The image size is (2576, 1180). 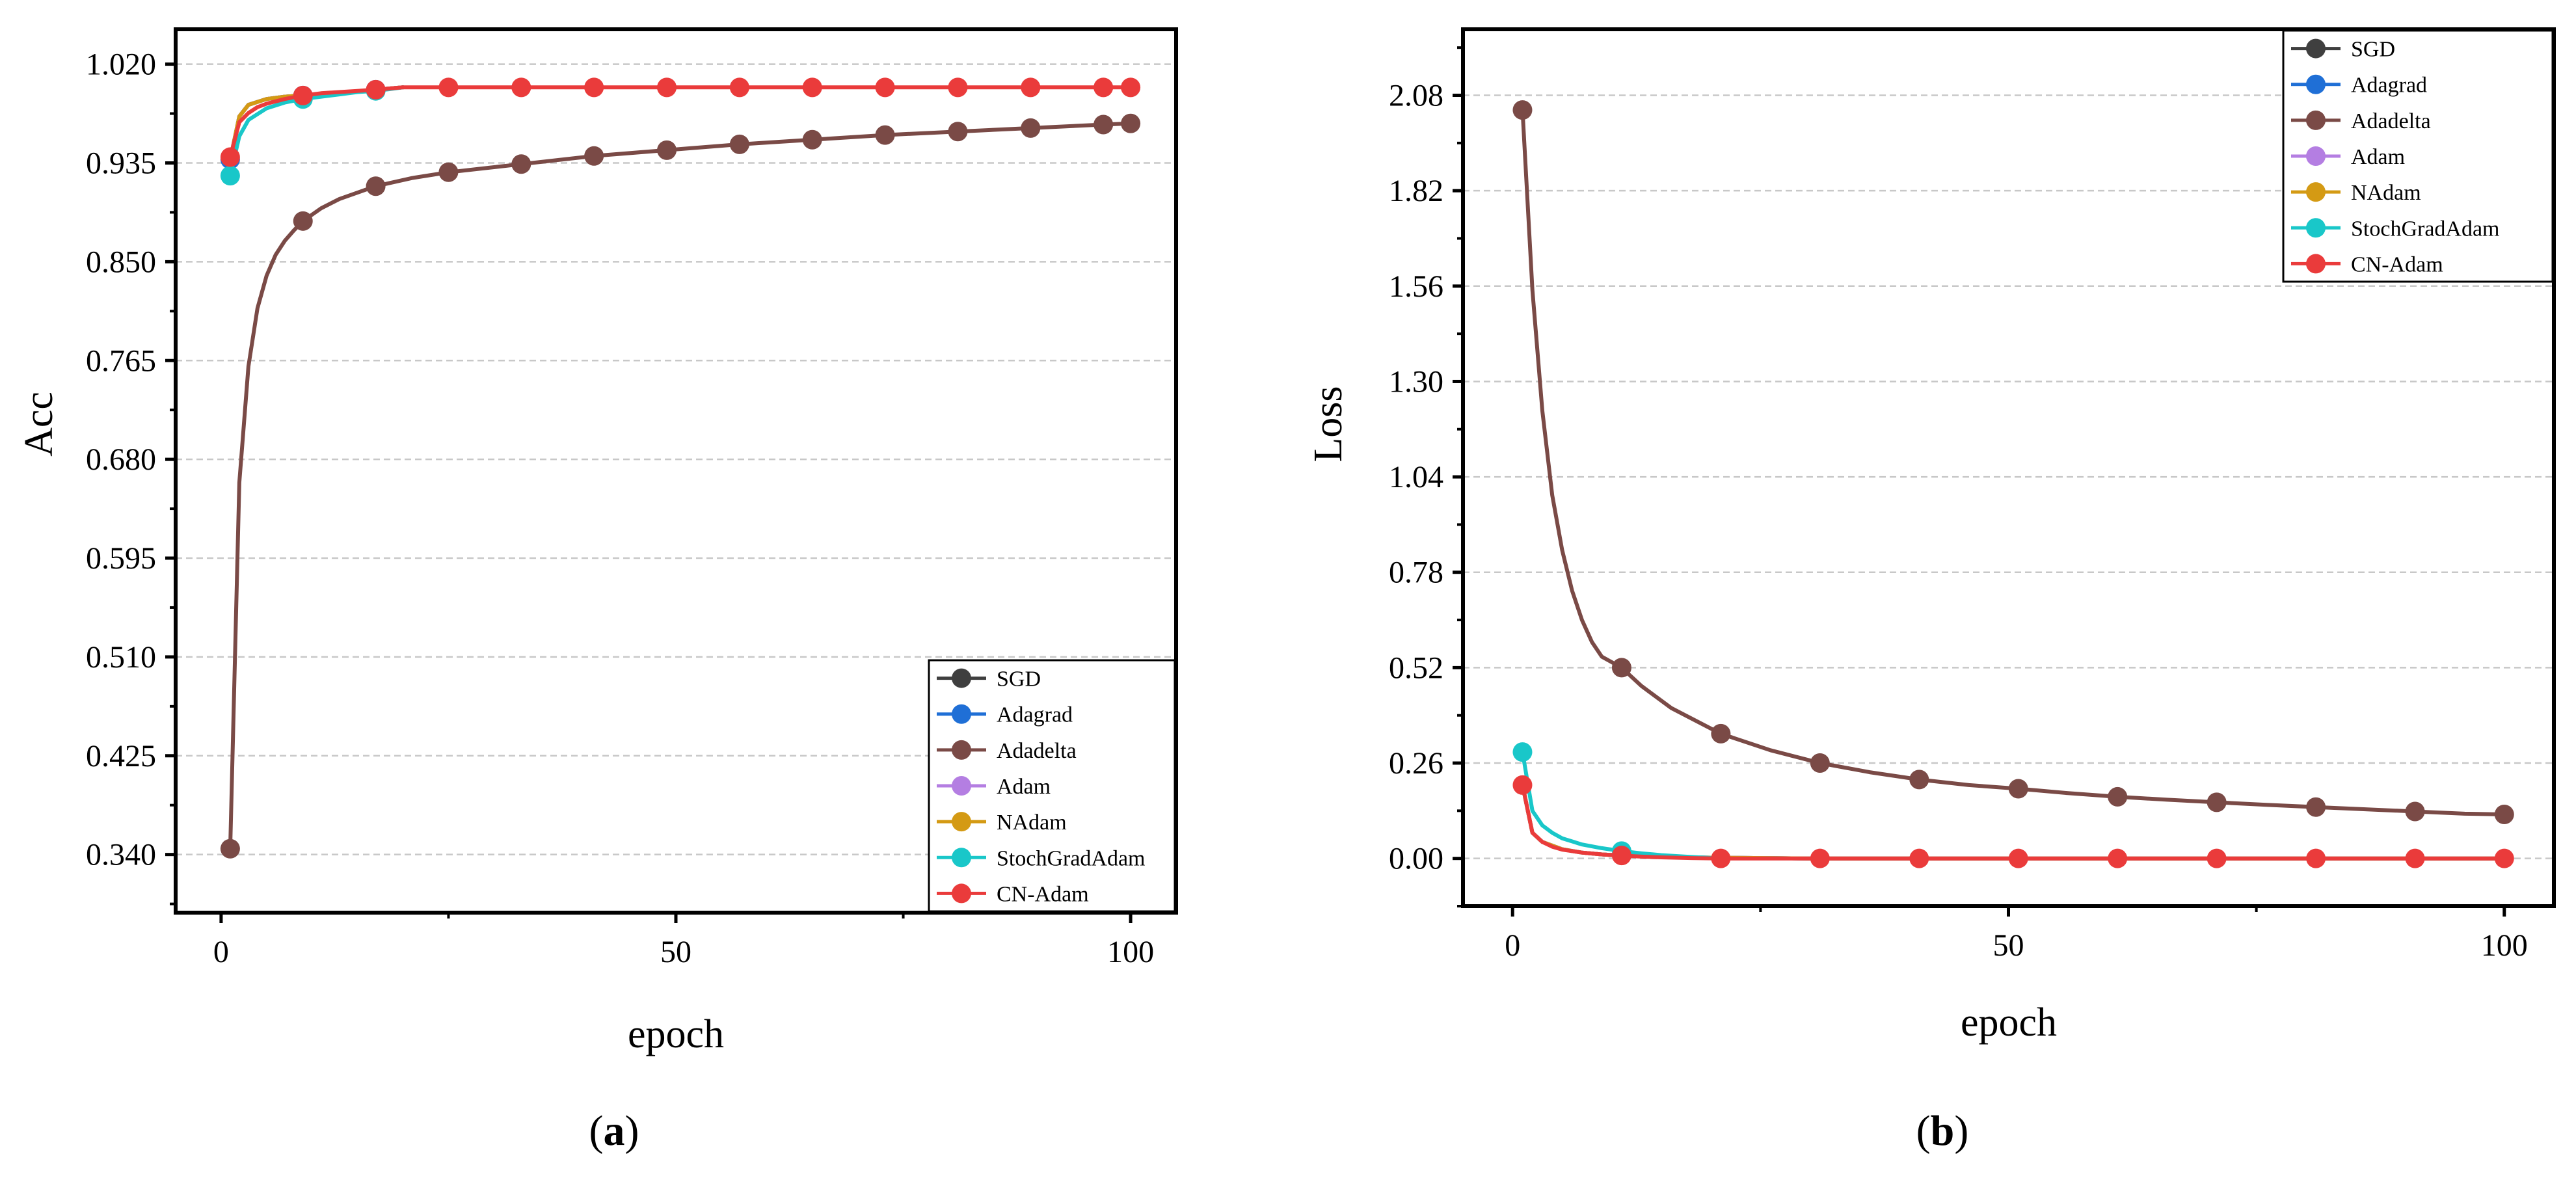 I want to click on acc-legend-label-adam: Adam, so click(x=1024, y=787).